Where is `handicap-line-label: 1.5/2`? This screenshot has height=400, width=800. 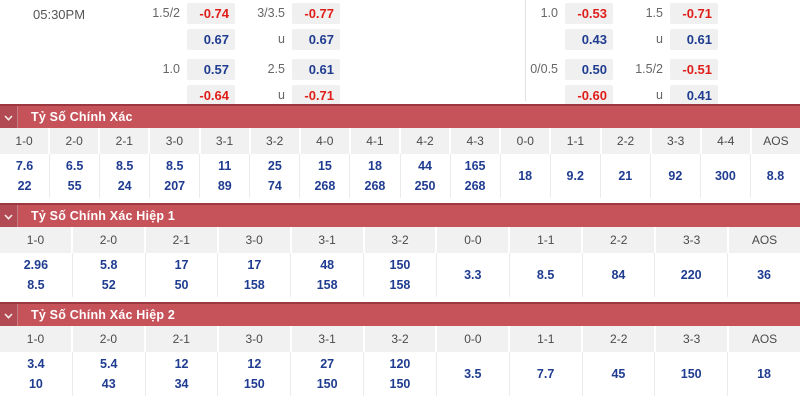
handicap-line-label: 1.5/2 is located at coordinates (649, 69).